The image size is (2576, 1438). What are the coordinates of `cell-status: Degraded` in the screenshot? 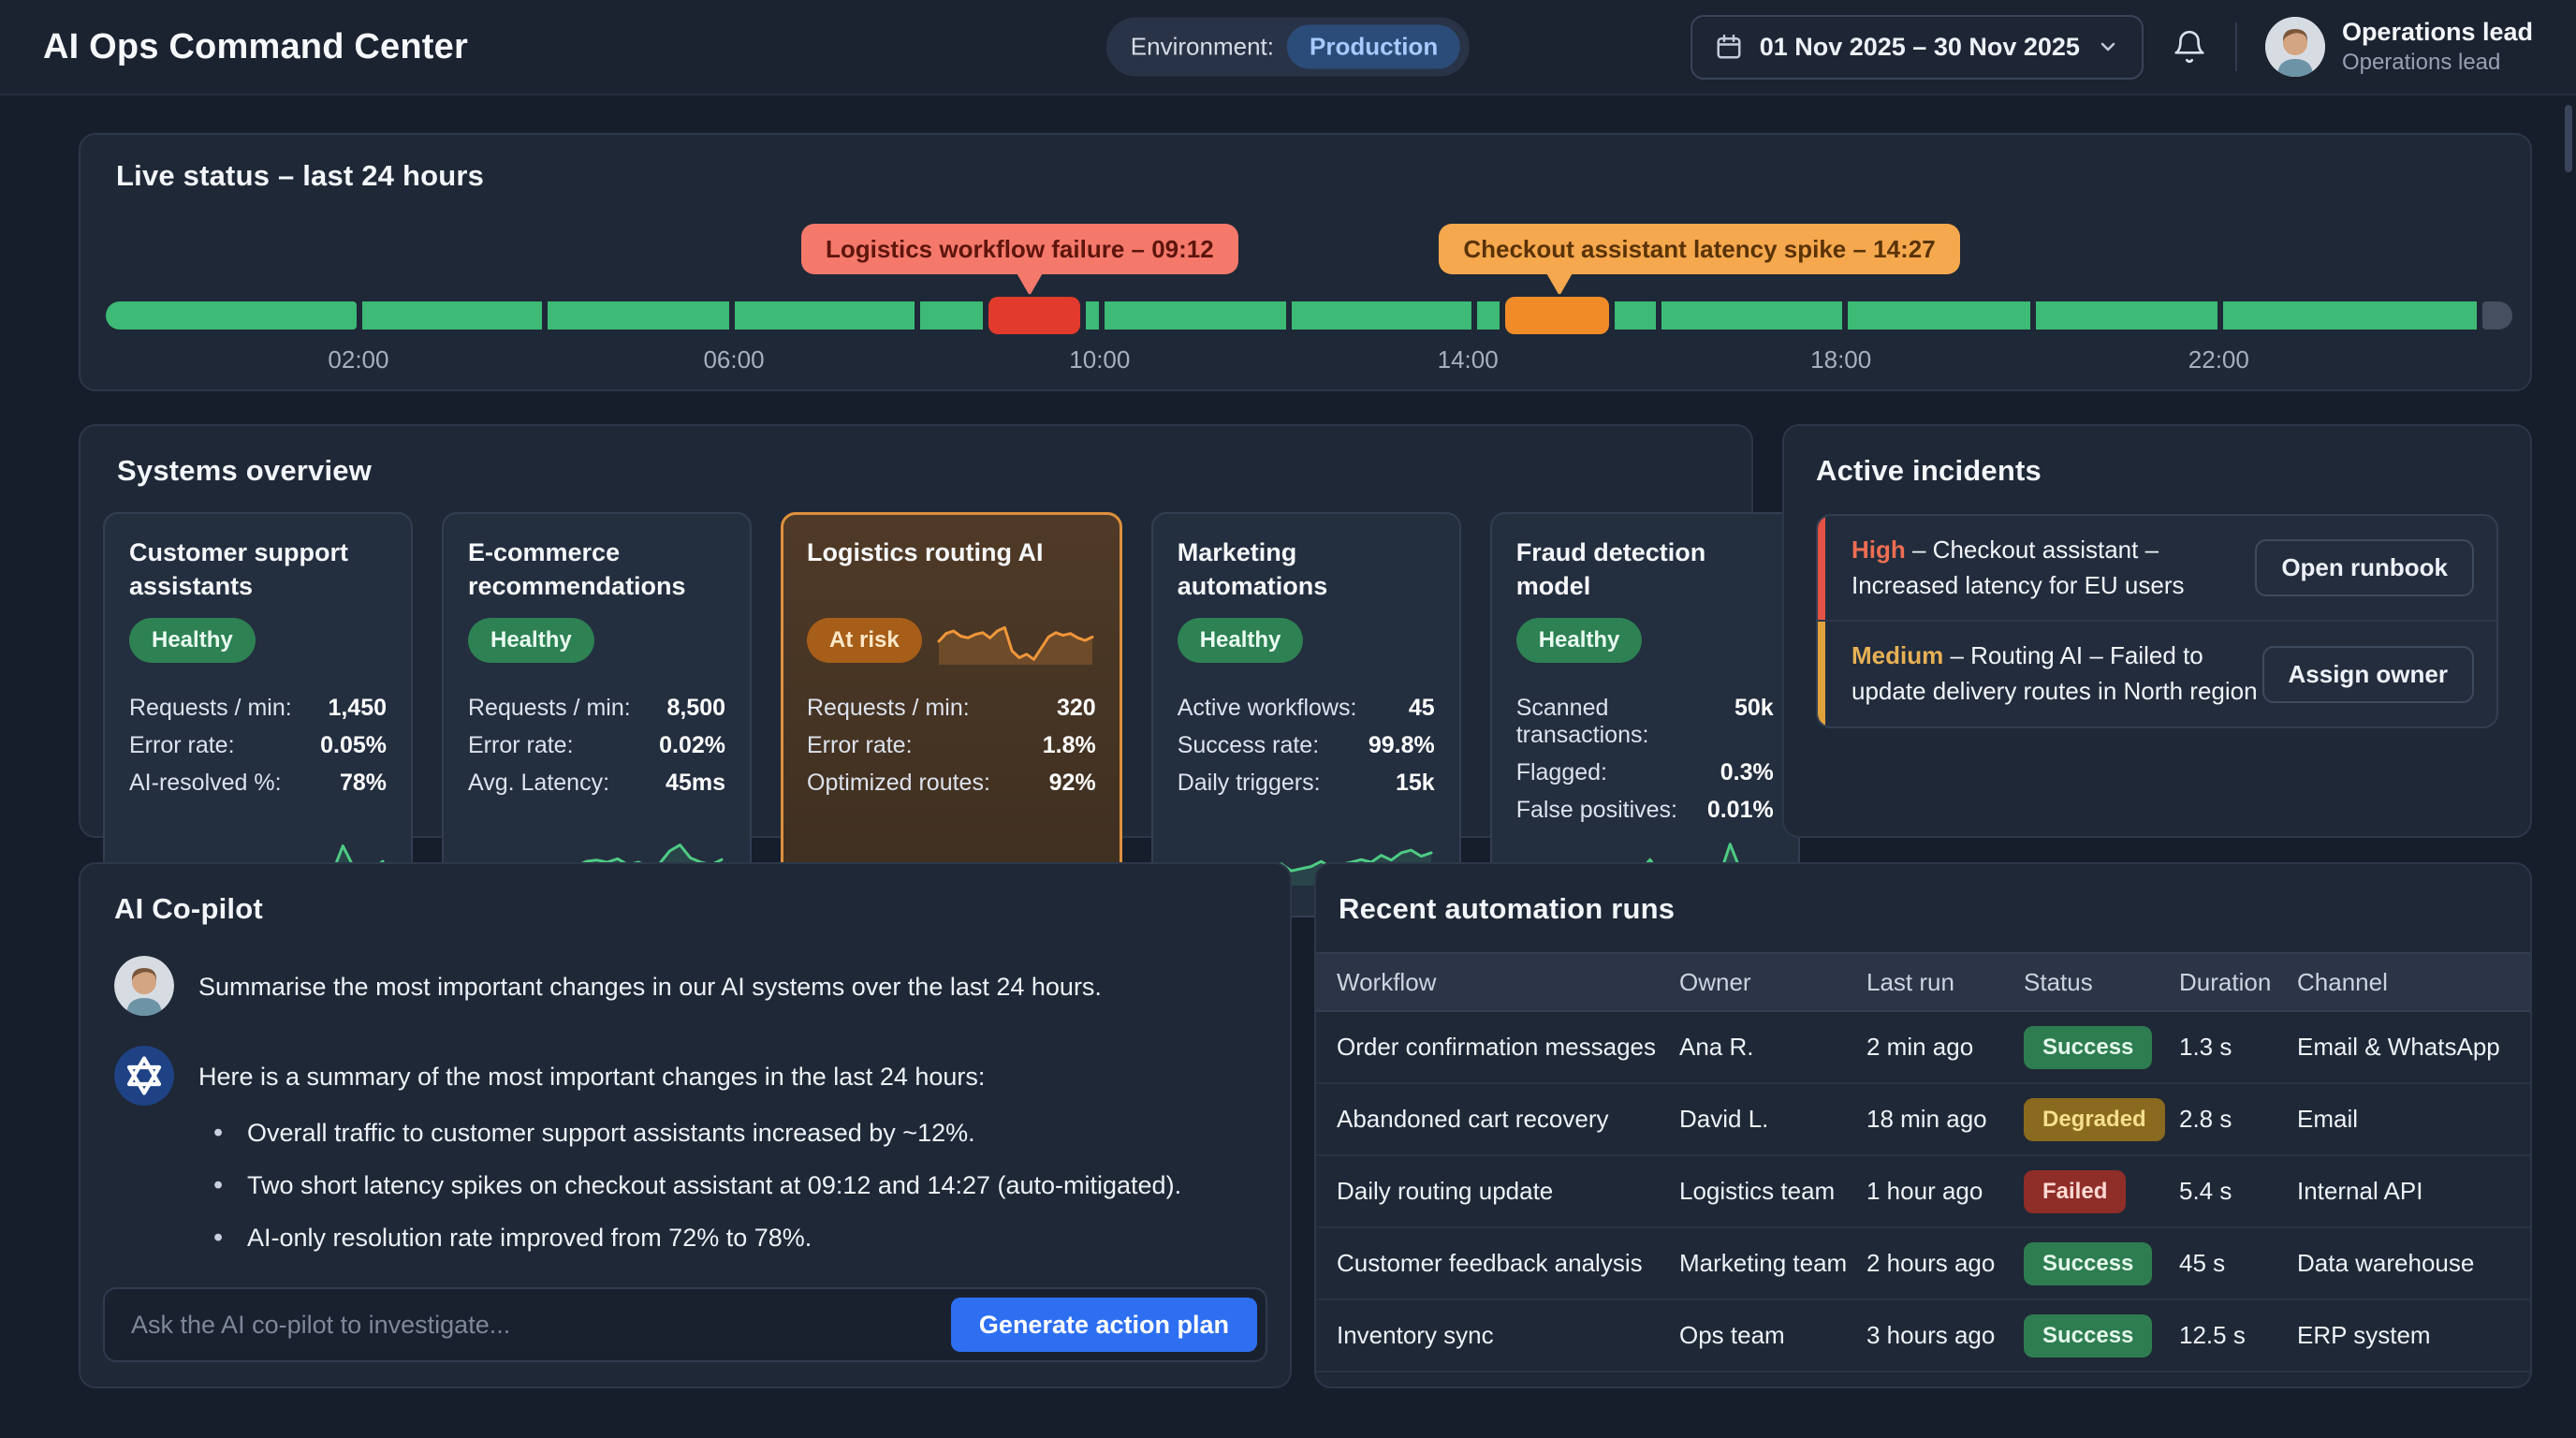 It's located at (2101, 1119).